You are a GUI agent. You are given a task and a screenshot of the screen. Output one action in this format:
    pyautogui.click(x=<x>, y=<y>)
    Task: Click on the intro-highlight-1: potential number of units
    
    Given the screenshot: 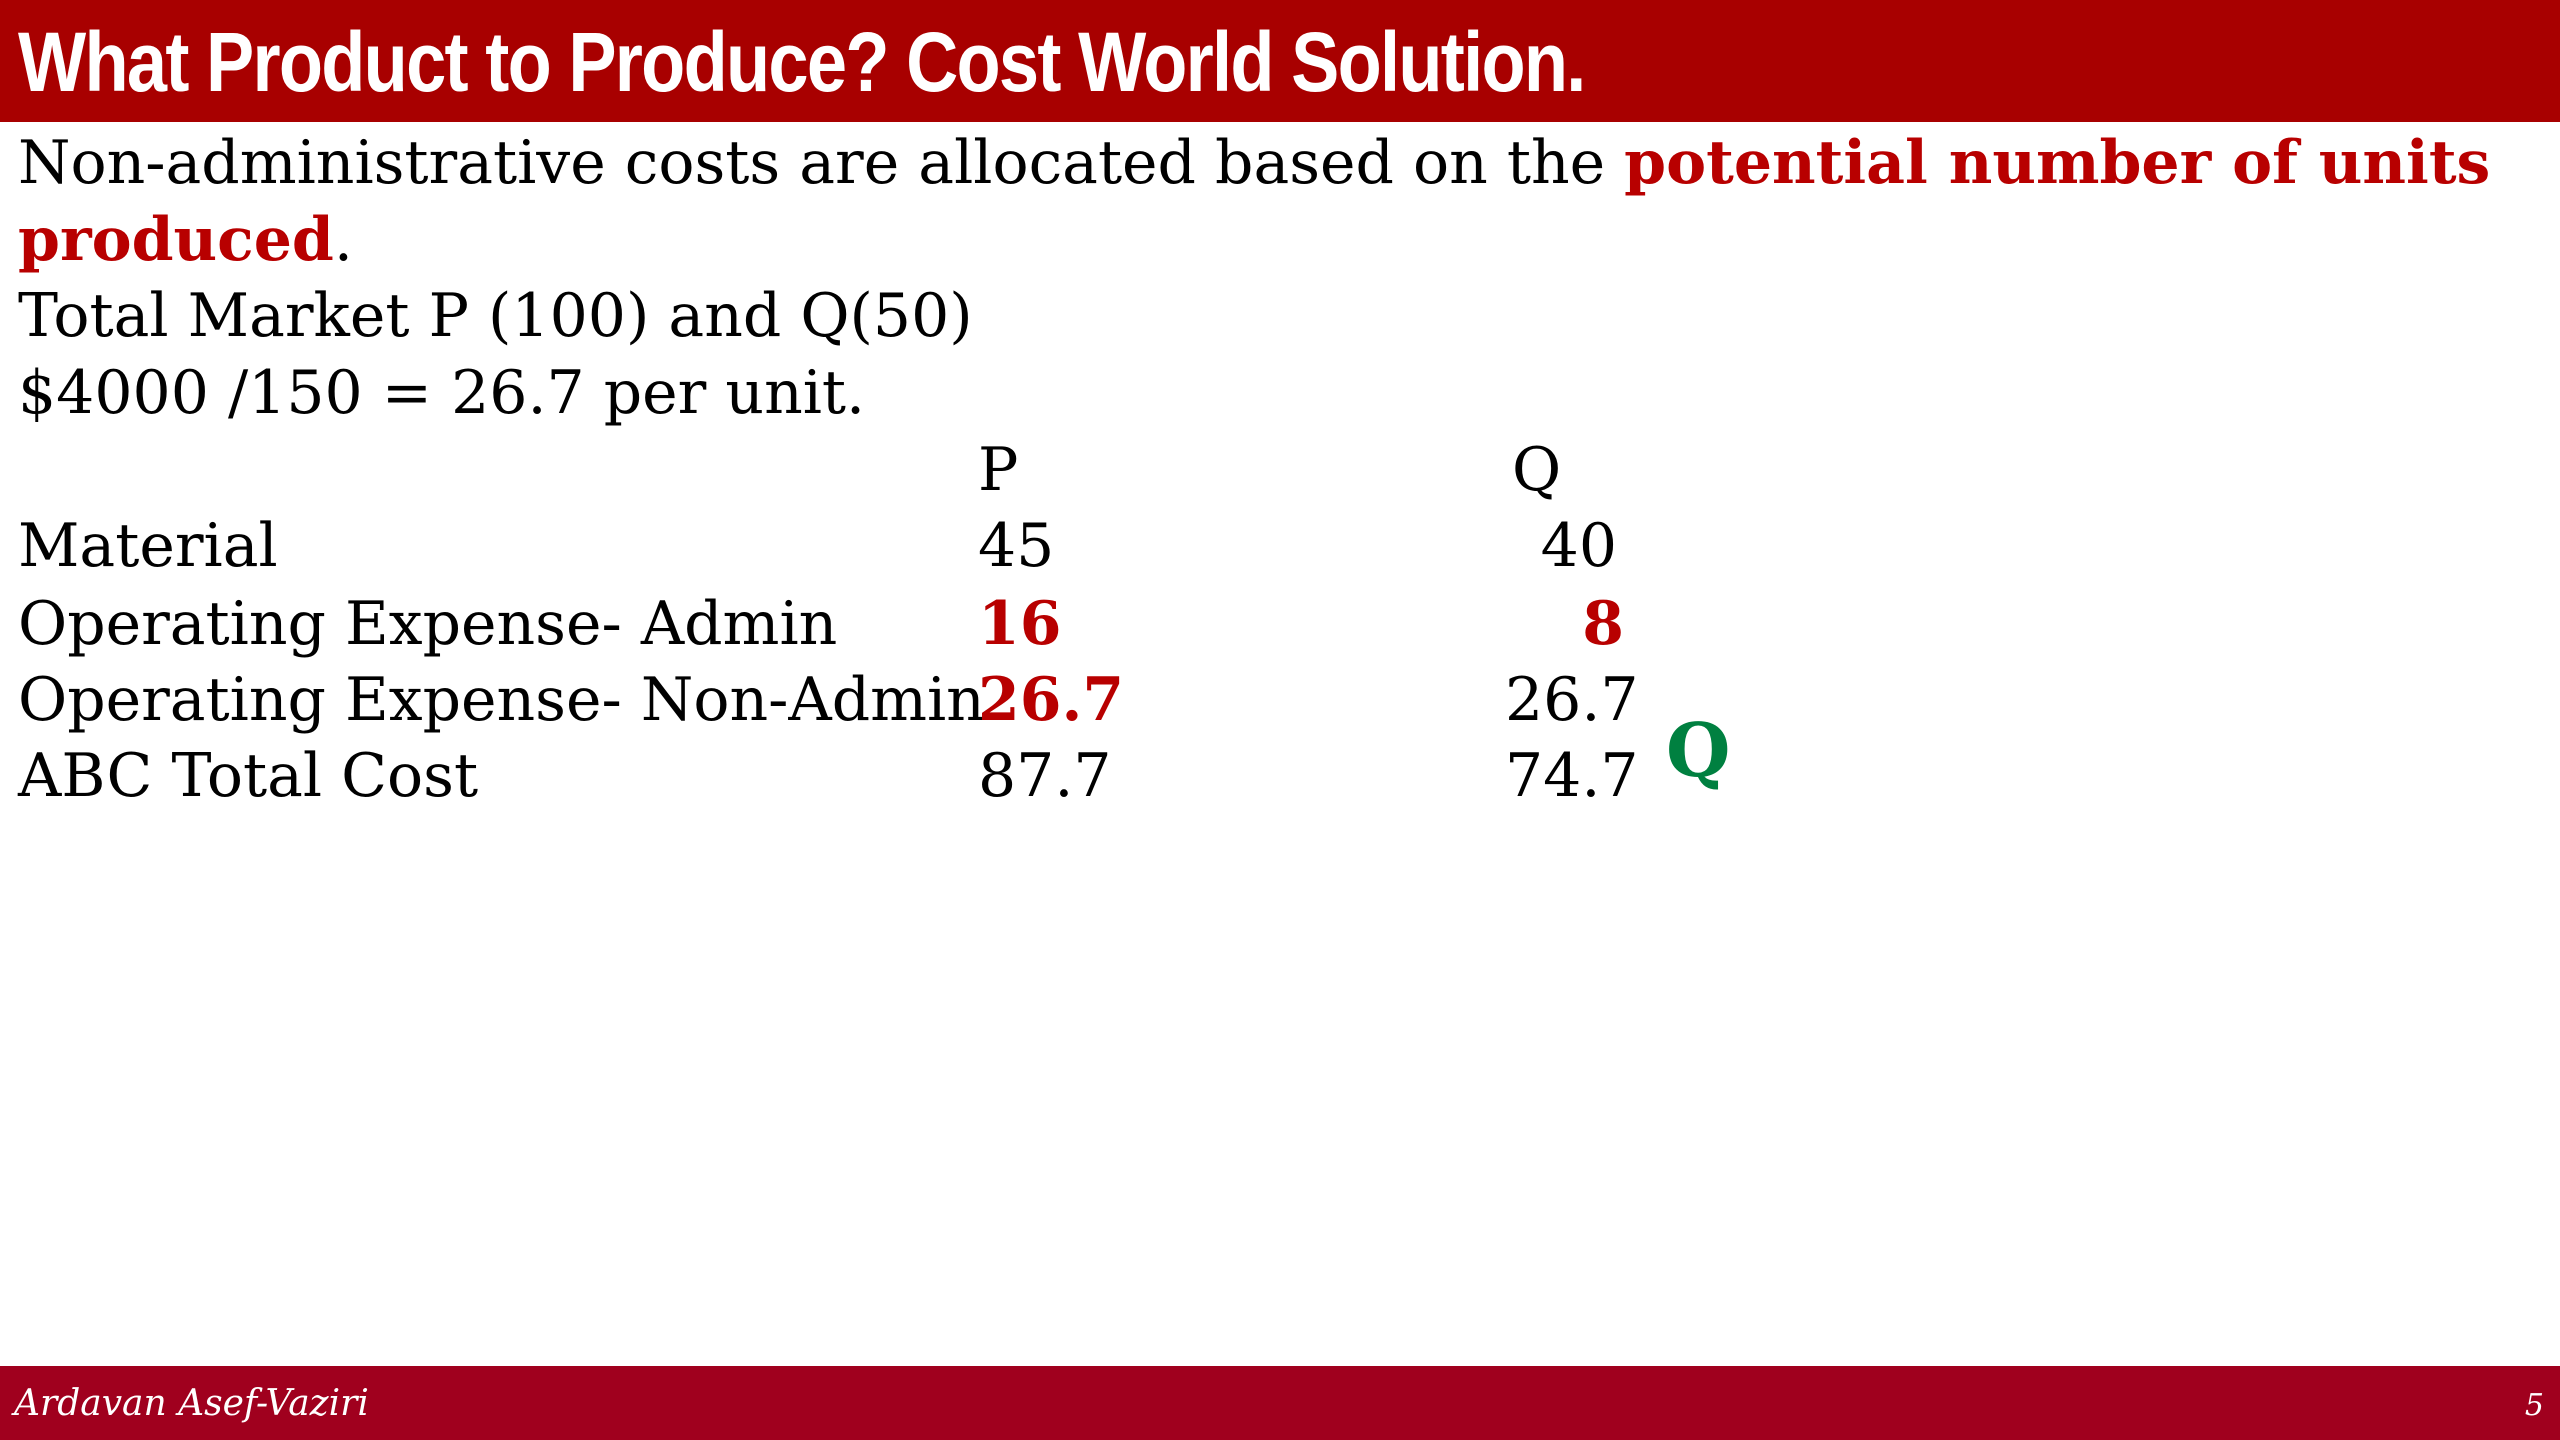 What is the action you would take?
    pyautogui.click(x=2057, y=163)
    